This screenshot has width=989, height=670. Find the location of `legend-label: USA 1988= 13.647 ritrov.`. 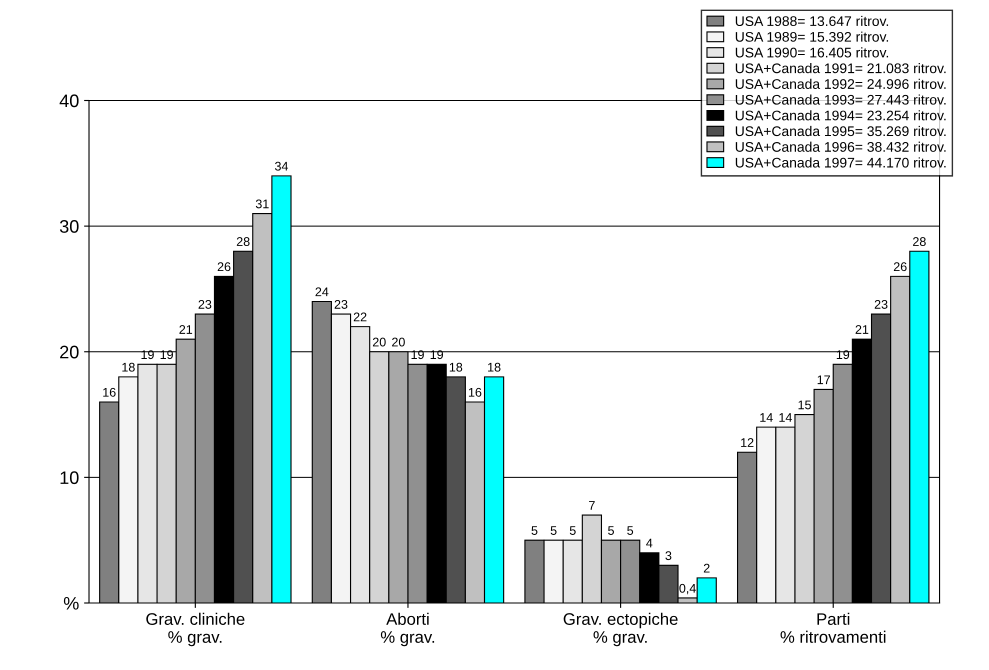

legend-label: USA 1988= 13.647 ritrov. is located at coordinates (812, 21).